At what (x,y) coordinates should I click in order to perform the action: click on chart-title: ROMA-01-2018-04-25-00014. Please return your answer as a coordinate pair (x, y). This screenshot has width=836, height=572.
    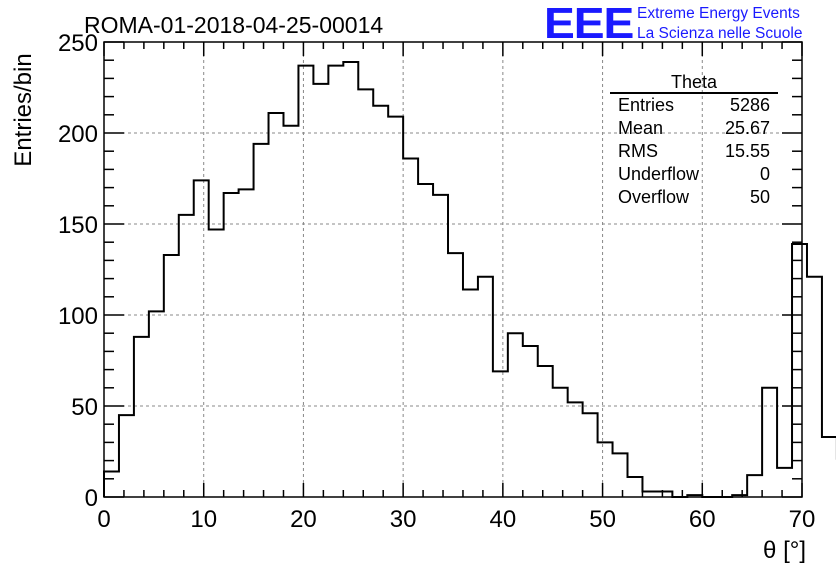
    Looking at the image, I should click on (233, 25).